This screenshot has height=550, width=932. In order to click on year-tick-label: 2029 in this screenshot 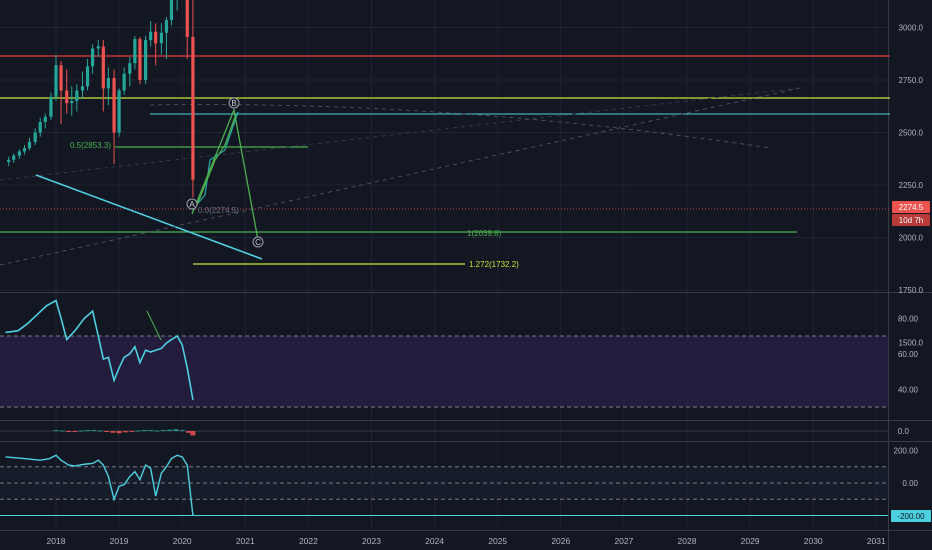, I will do `click(750, 541)`.